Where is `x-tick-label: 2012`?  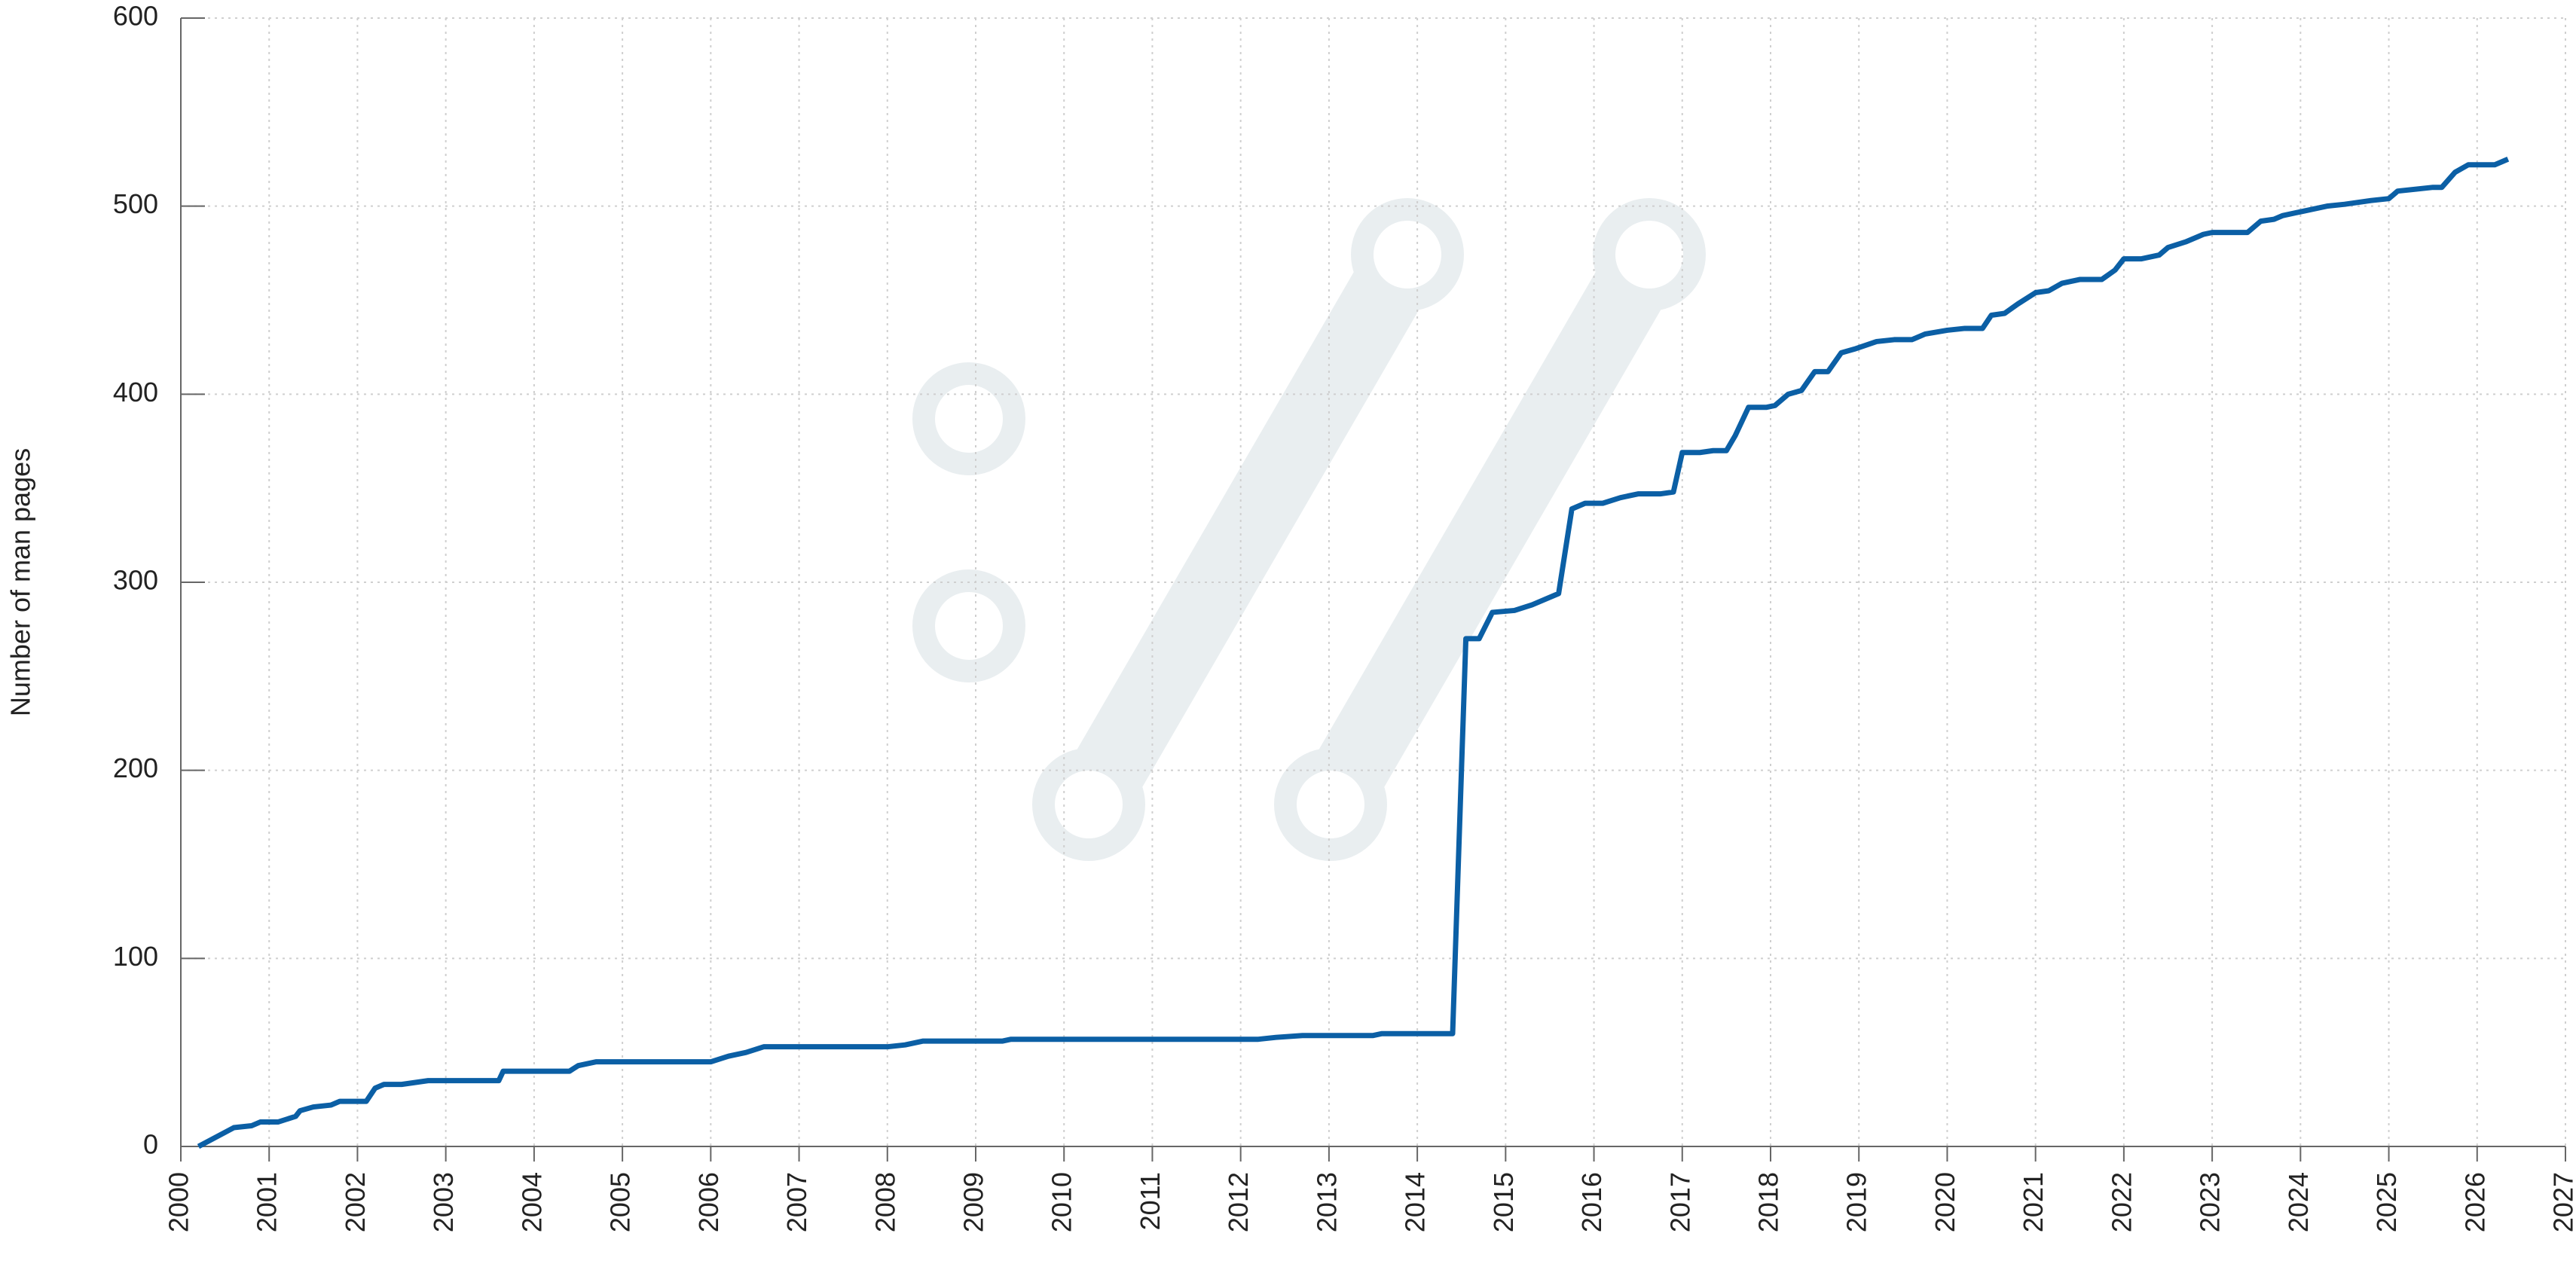
x-tick-label: 2012 is located at coordinates (1238, 1202).